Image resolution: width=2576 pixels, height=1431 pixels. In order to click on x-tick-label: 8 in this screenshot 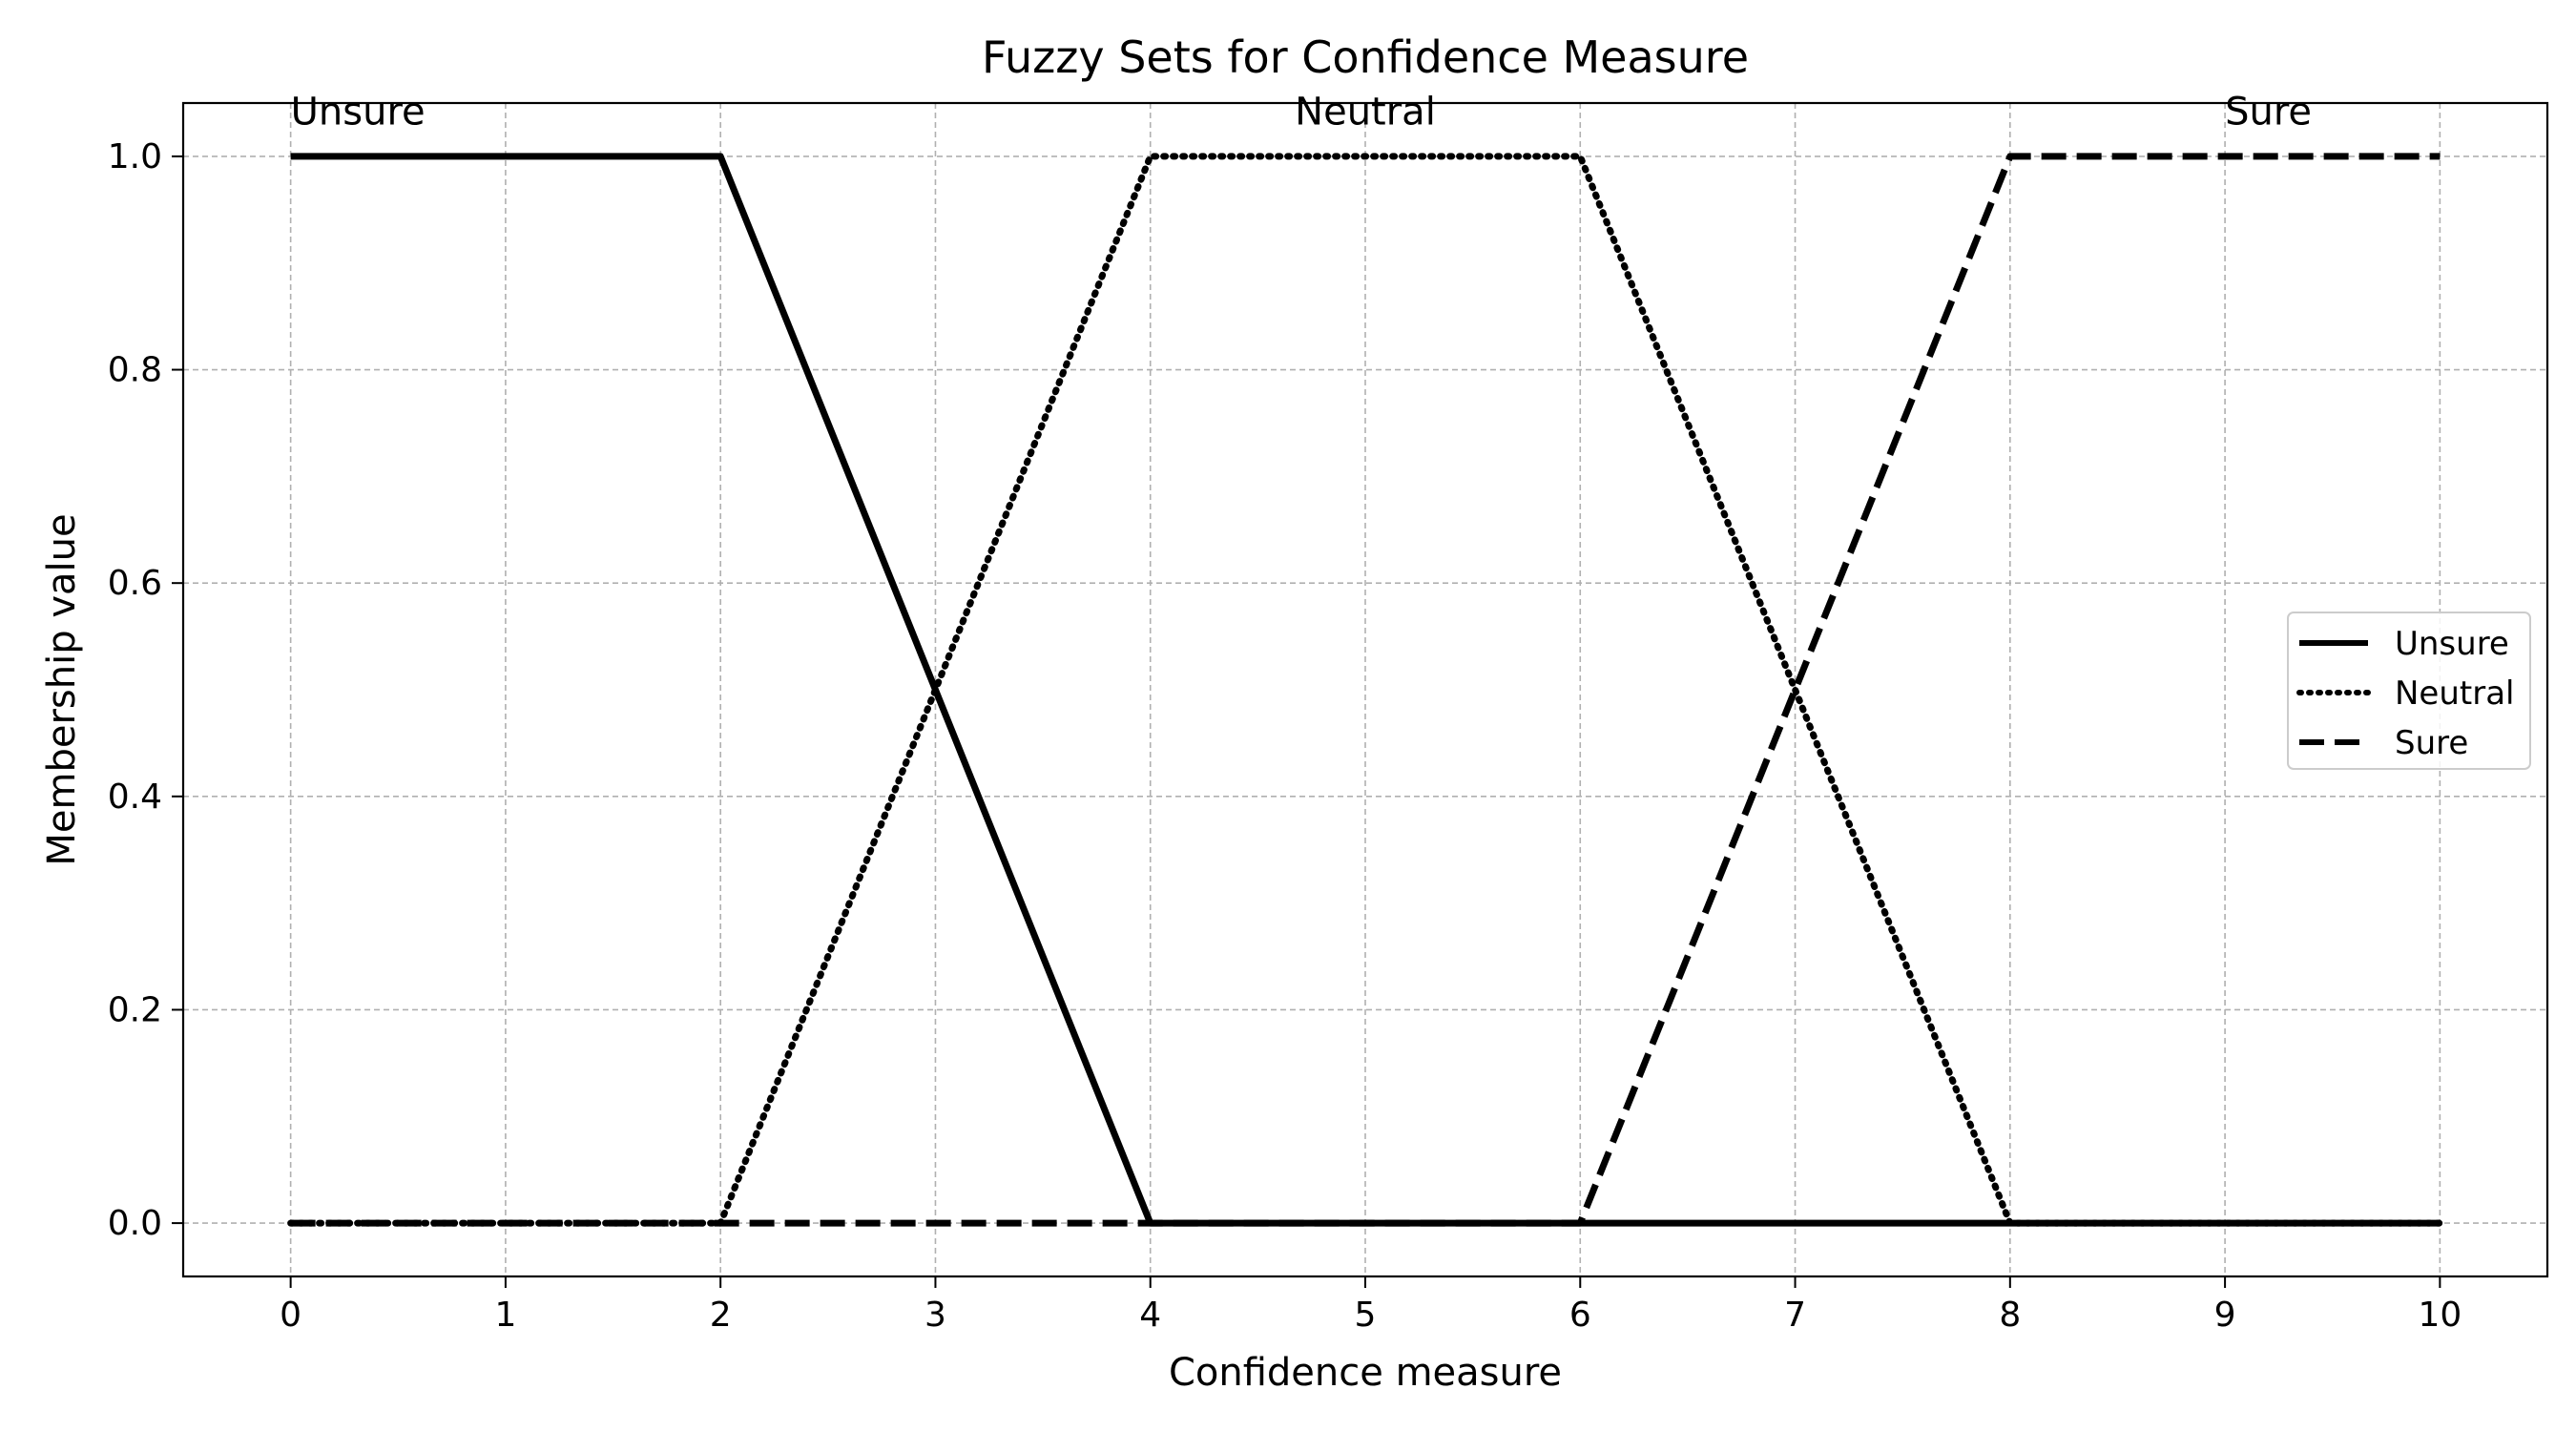, I will do `click(2010, 1315)`.